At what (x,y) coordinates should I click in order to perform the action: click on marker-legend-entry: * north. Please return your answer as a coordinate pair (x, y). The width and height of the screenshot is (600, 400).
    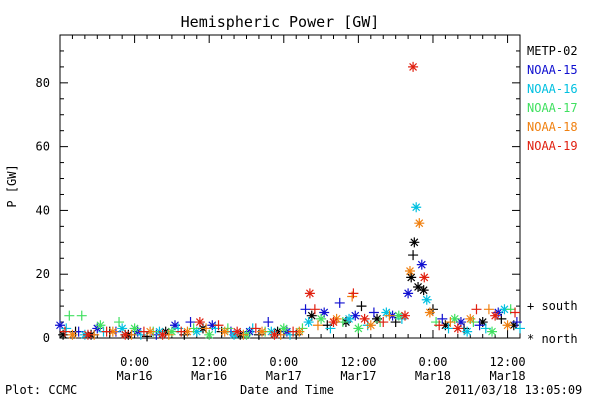
    Looking at the image, I should click on (552, 339).